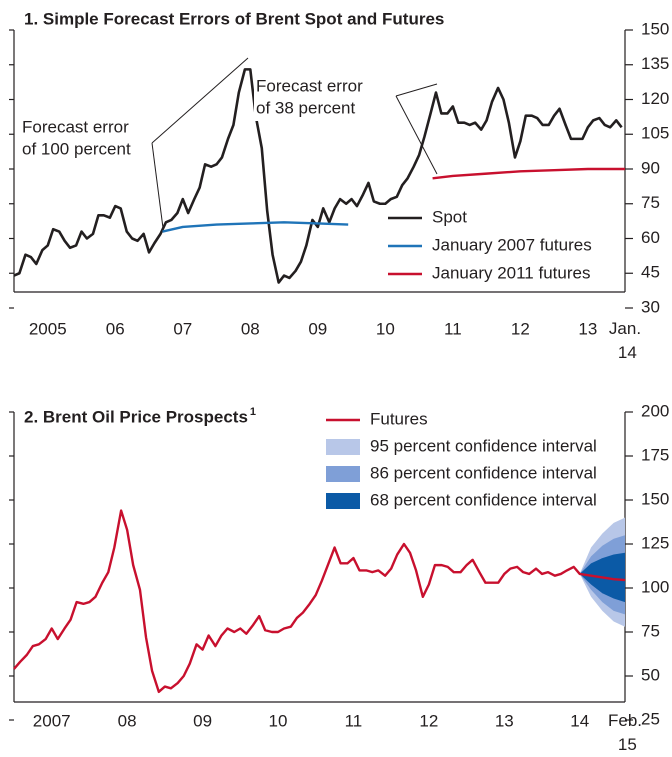 This screenshot has width=672, height=757. I want to click on y-tick-label: 90, so click(650, 167).